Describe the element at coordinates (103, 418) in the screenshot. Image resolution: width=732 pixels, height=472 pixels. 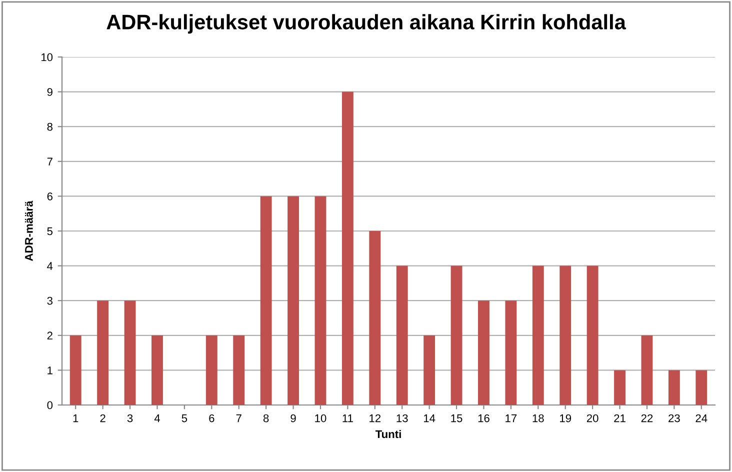
I see `x-tick-label: 2` at that location.